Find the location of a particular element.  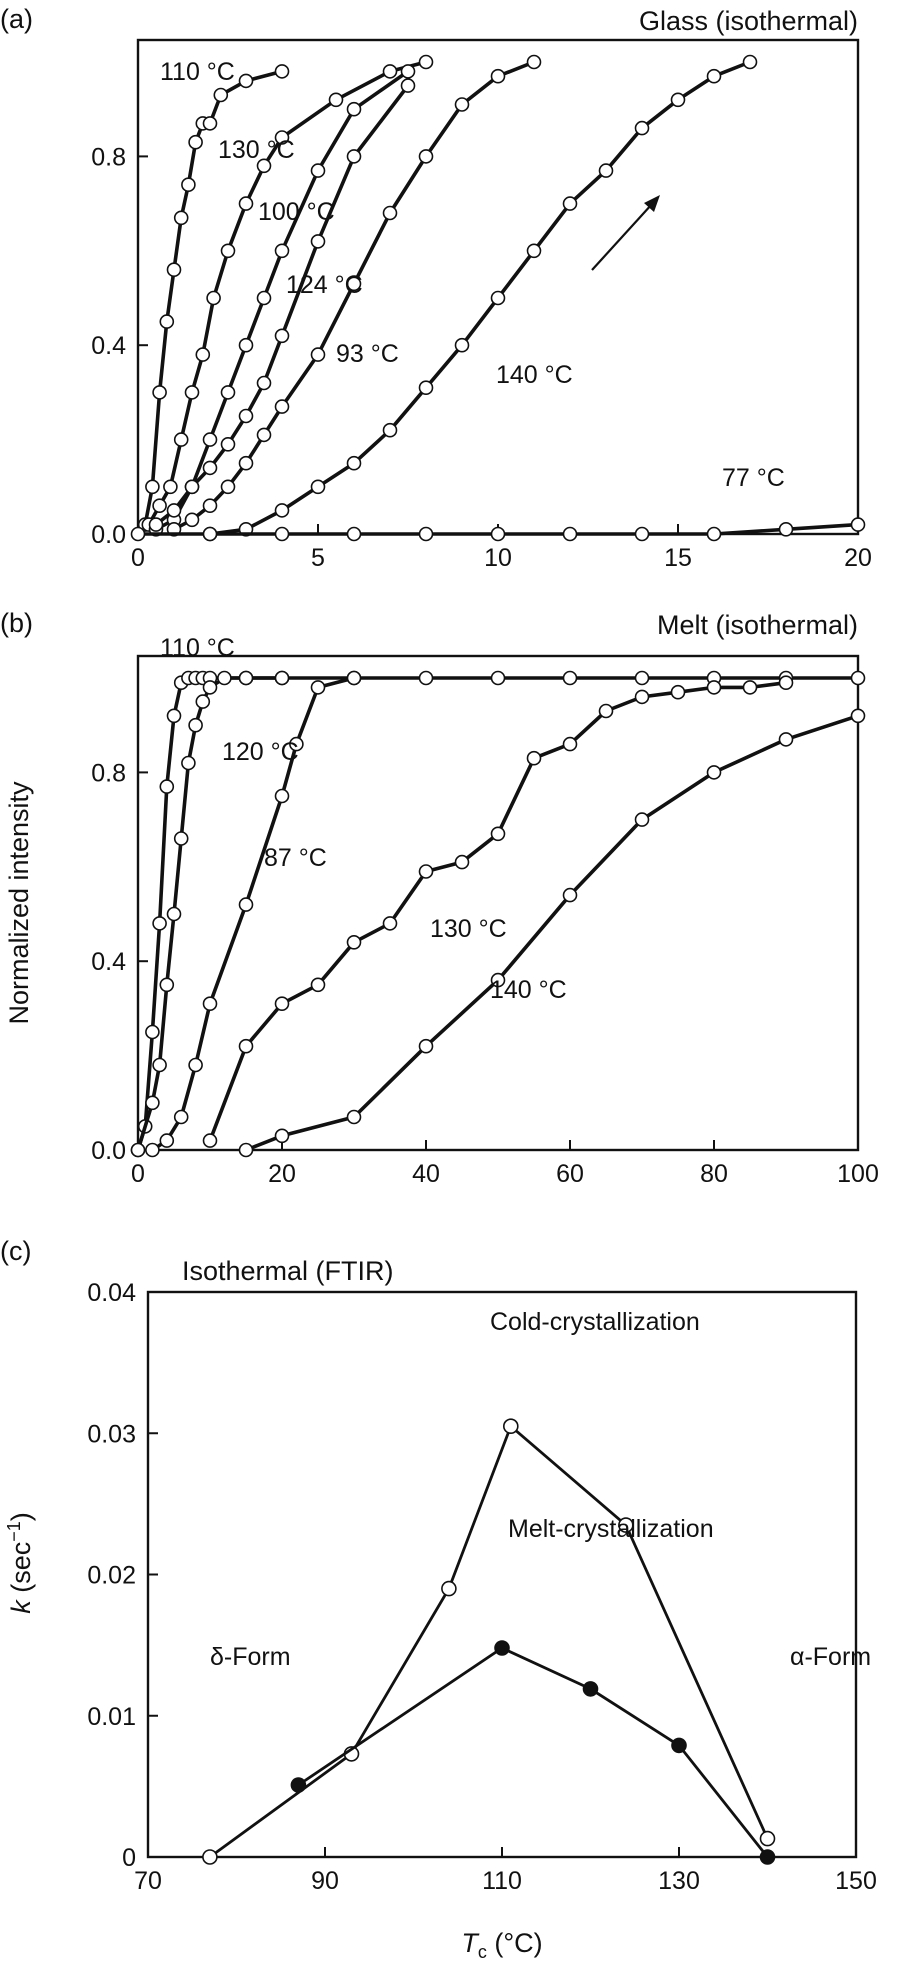

panel-c-y-tick-label: 0.02 is located at coordinates (111, 1576).